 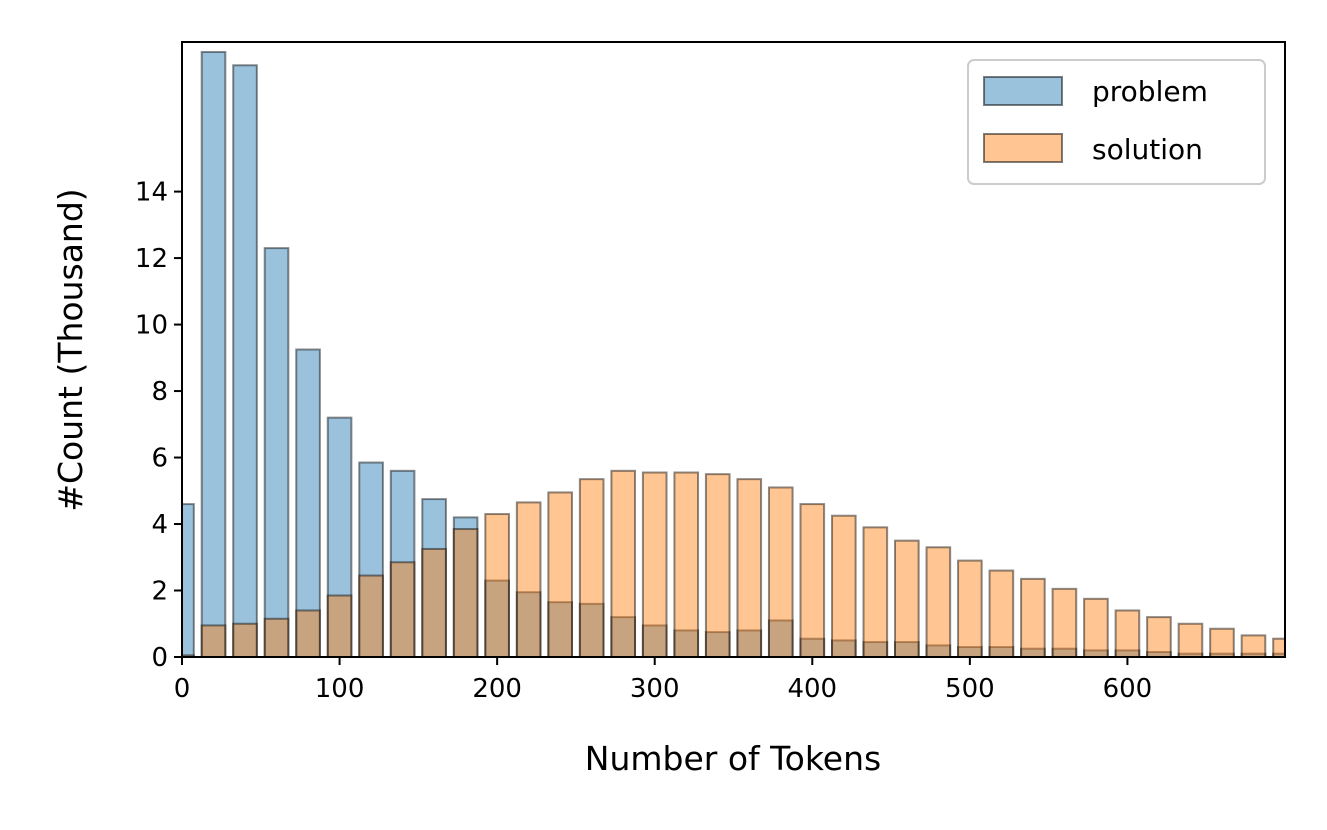 What do you see at coordinates (1023, 148) in the screenshot?
I see `legend-swatch-solution` at bounding box center [1023, 148].